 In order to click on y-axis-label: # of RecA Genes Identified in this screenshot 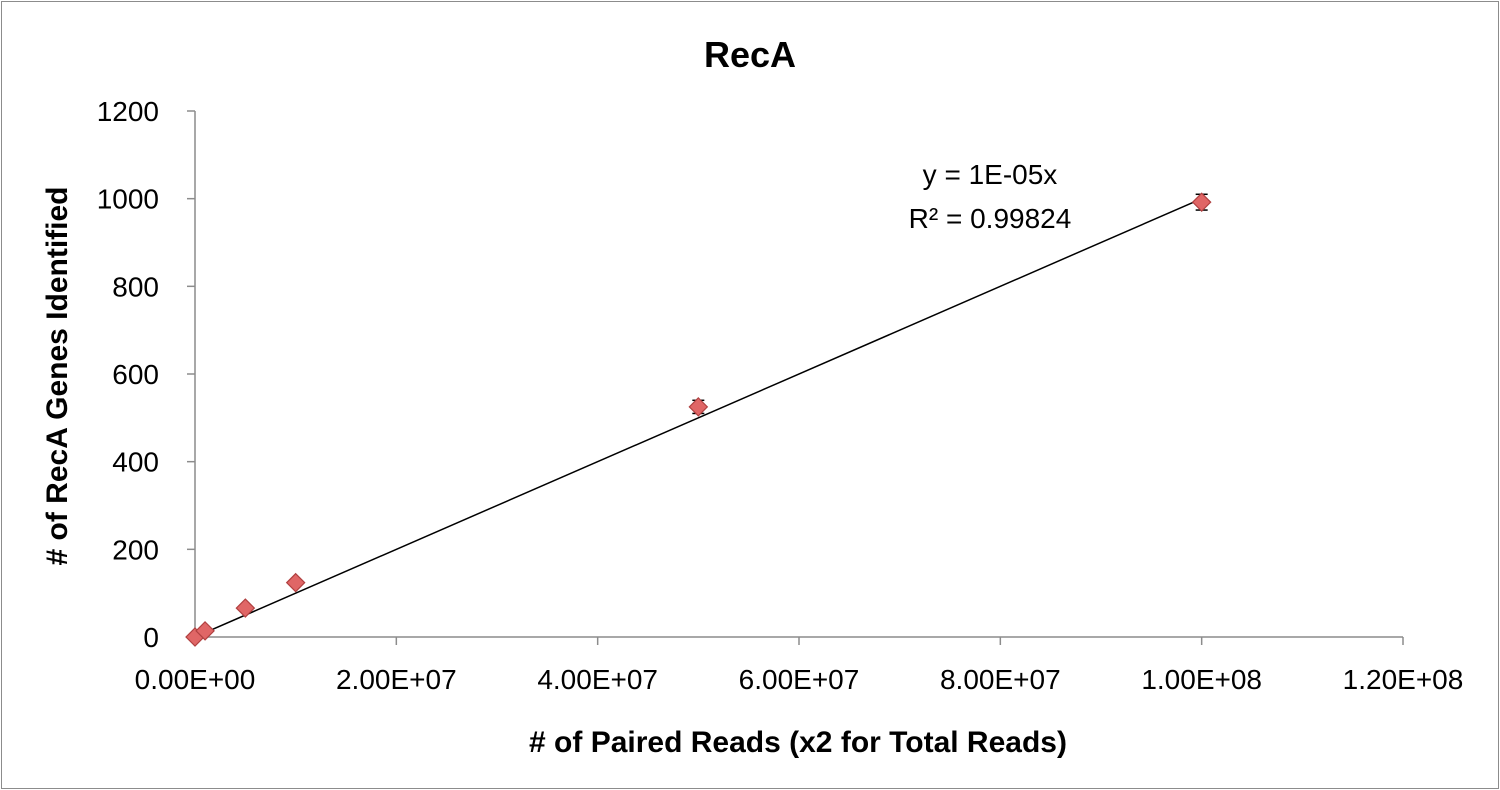, I will do `click(57, 376)`.